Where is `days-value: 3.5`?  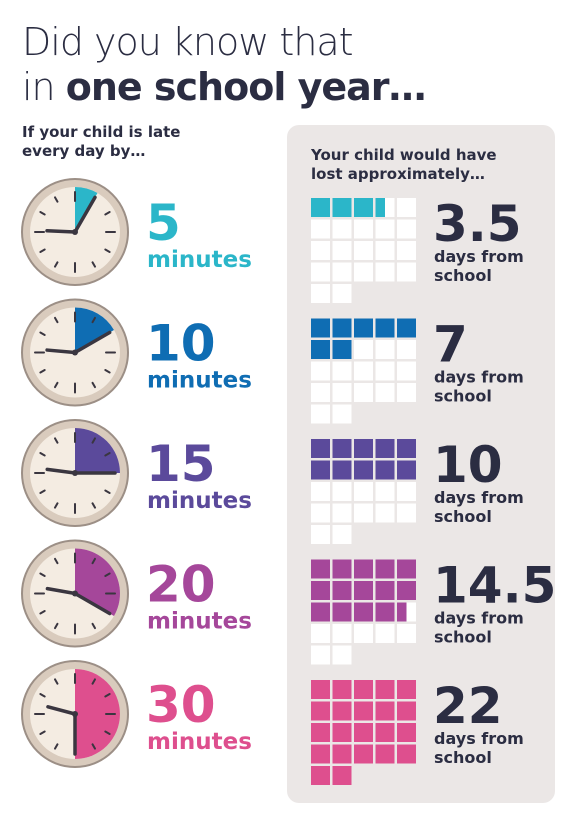 days-value: 3.5 is located at coordinates (477, 224).